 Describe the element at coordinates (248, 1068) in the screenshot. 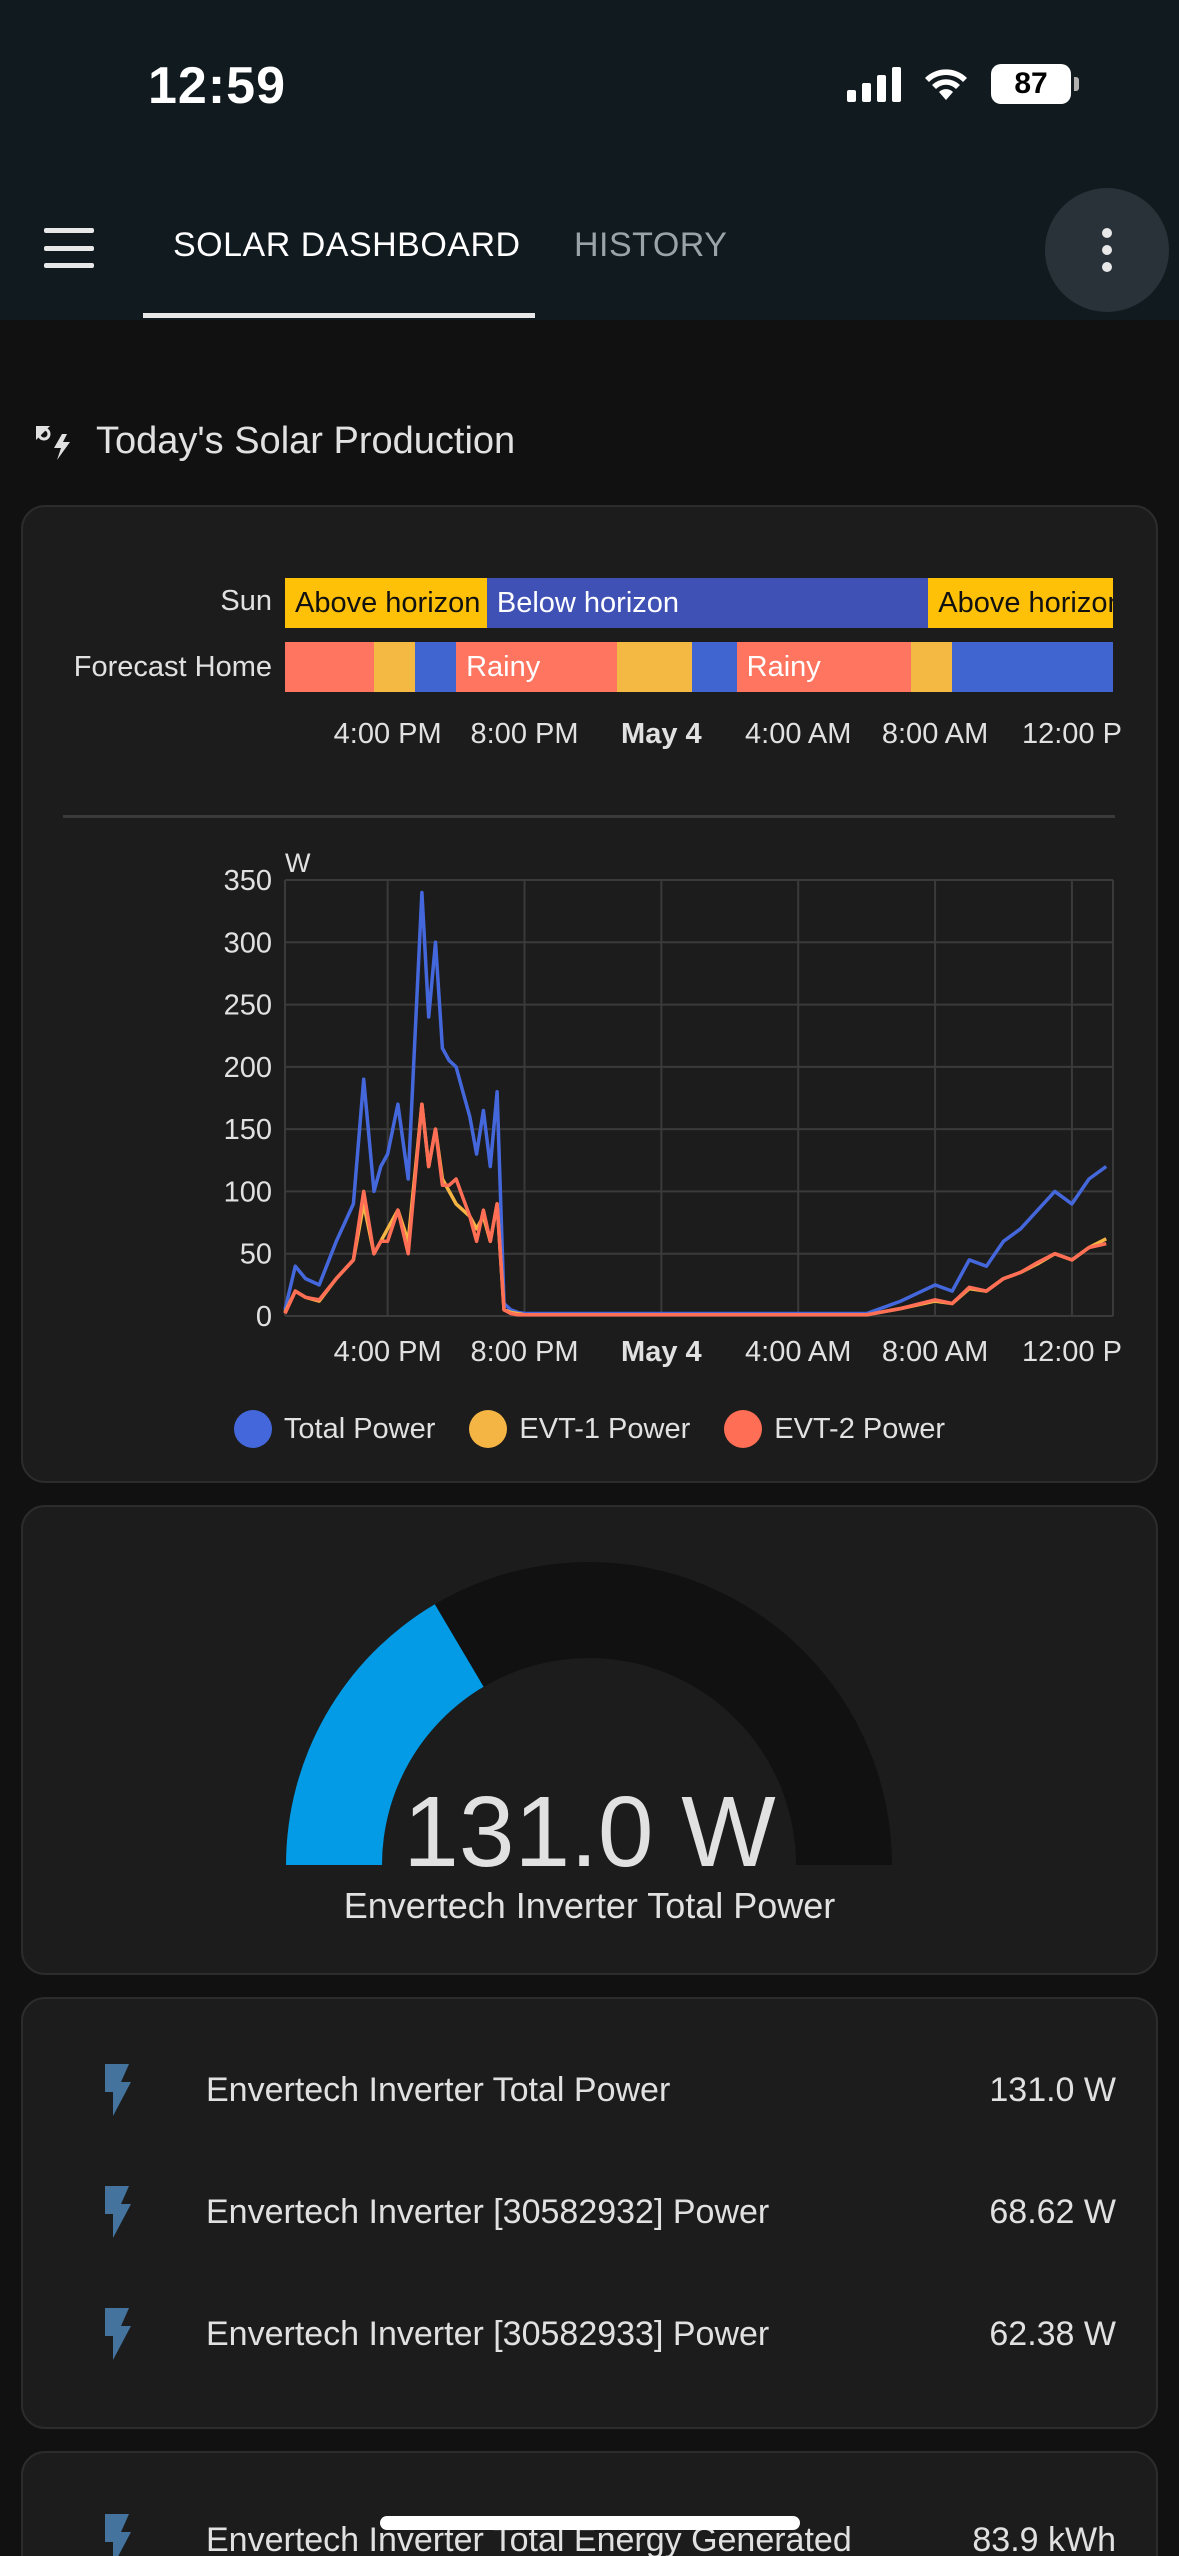

I see `y-tick-label: 200` at that location.